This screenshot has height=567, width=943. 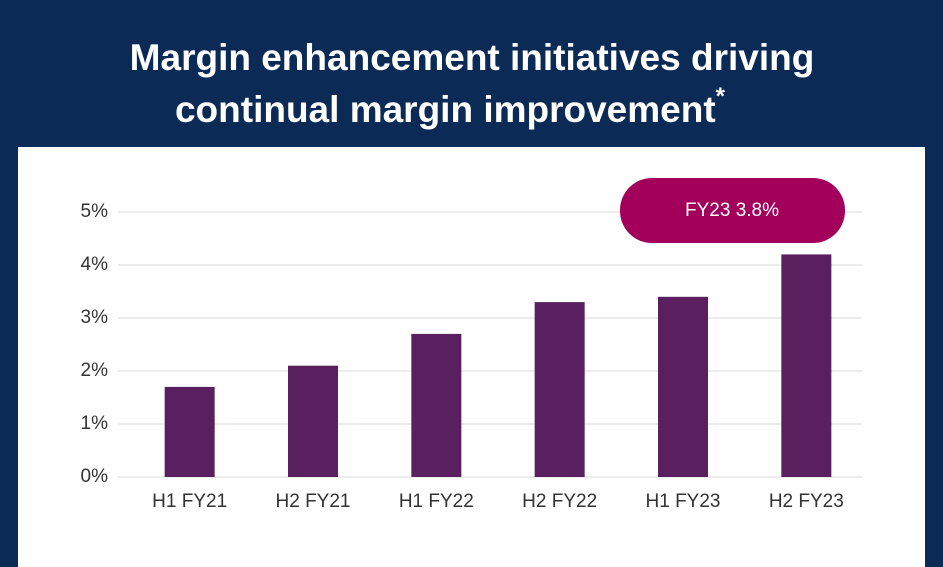 What do you see at coordinates (95, 264) in the screenshot?
I see `y-tick-label: 4%` at bounding box center [95, 264].